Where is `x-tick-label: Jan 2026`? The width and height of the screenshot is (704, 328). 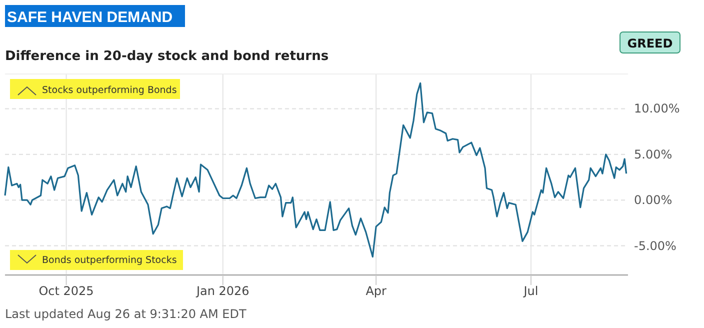 x-tick-label: Jan 2026 is located at coordinates (222, 291).